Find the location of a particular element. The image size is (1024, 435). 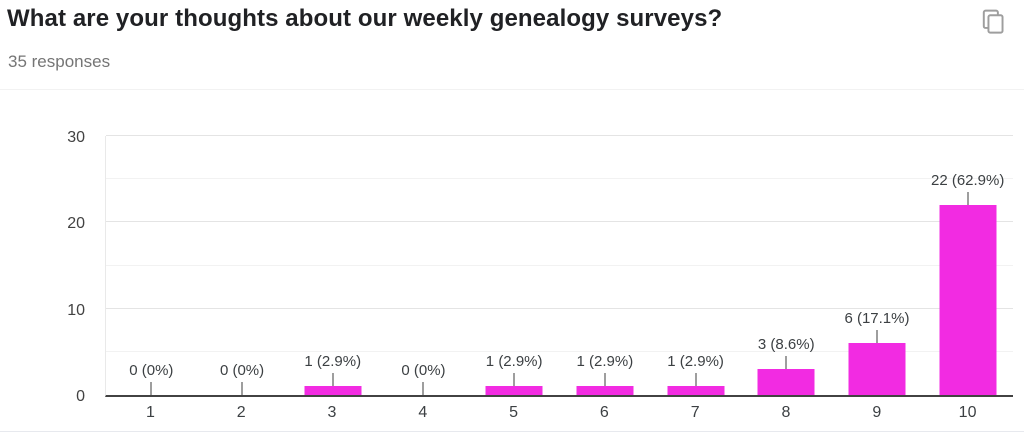

copy-icon is located at coordinates (993, 21).